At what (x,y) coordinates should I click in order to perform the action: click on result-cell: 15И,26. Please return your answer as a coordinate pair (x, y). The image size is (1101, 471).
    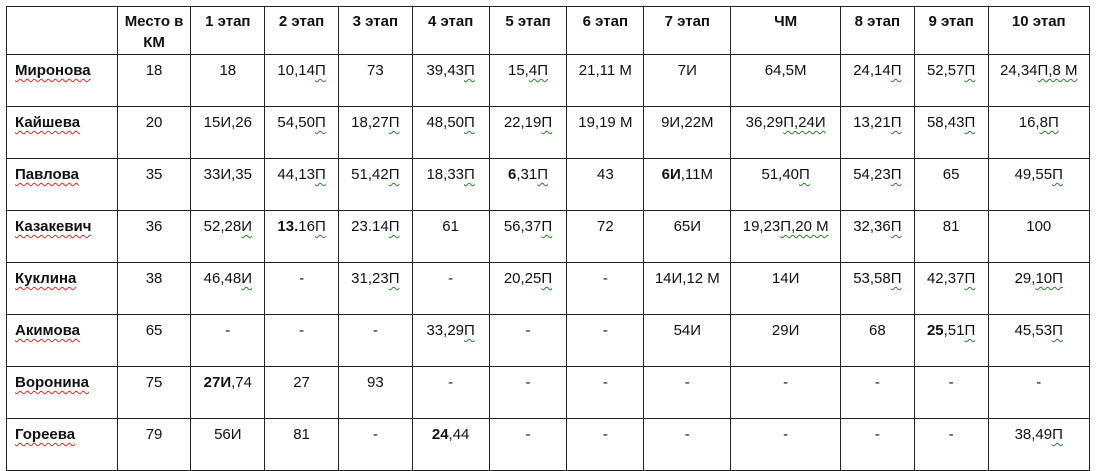
    Looking at the image, I should click on (228, 133).